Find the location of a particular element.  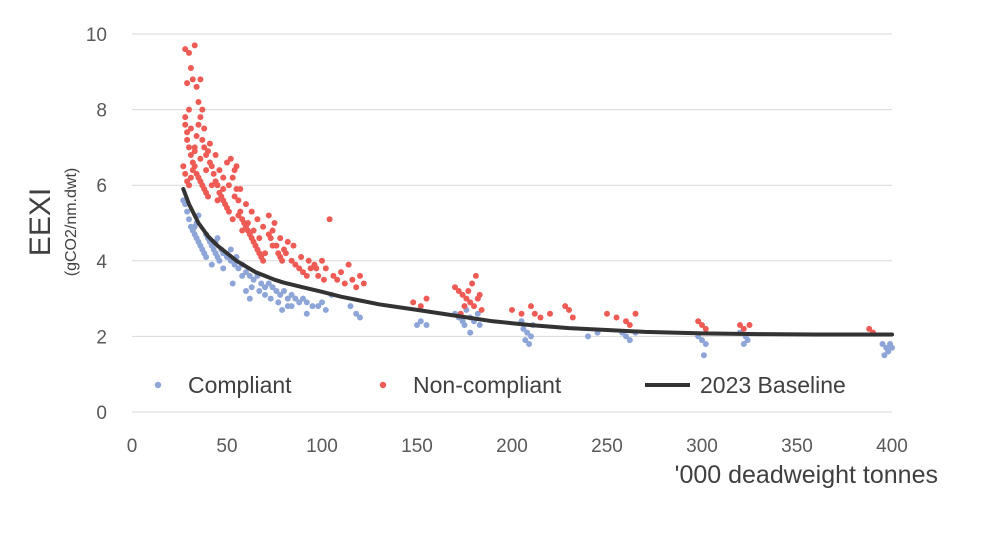

y-tick-label: 10 is located at coordinates (96, 35).